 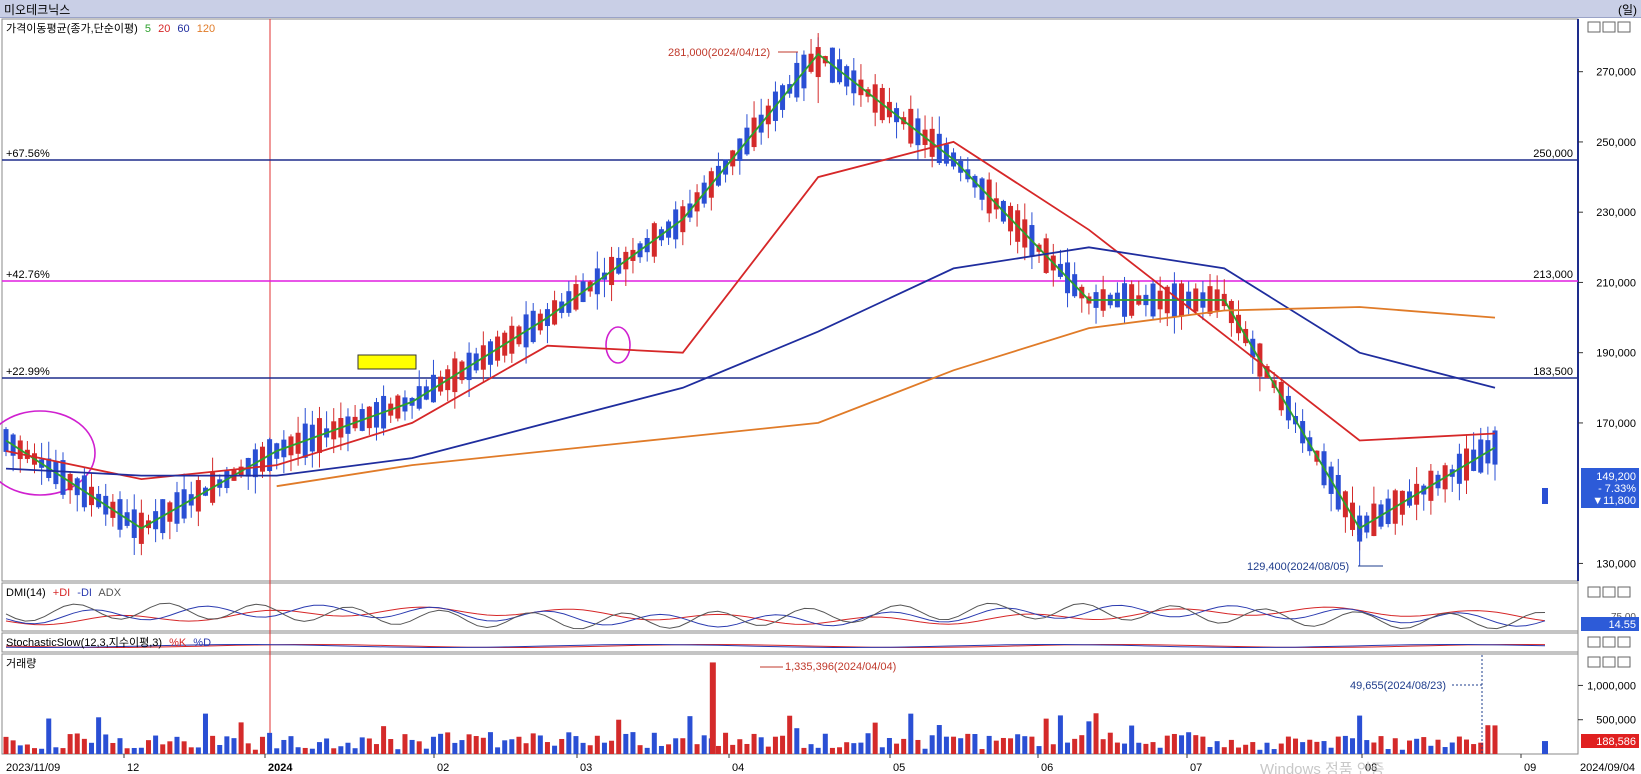 I want to click on panel-min-button, so click(x=1594, y=27).